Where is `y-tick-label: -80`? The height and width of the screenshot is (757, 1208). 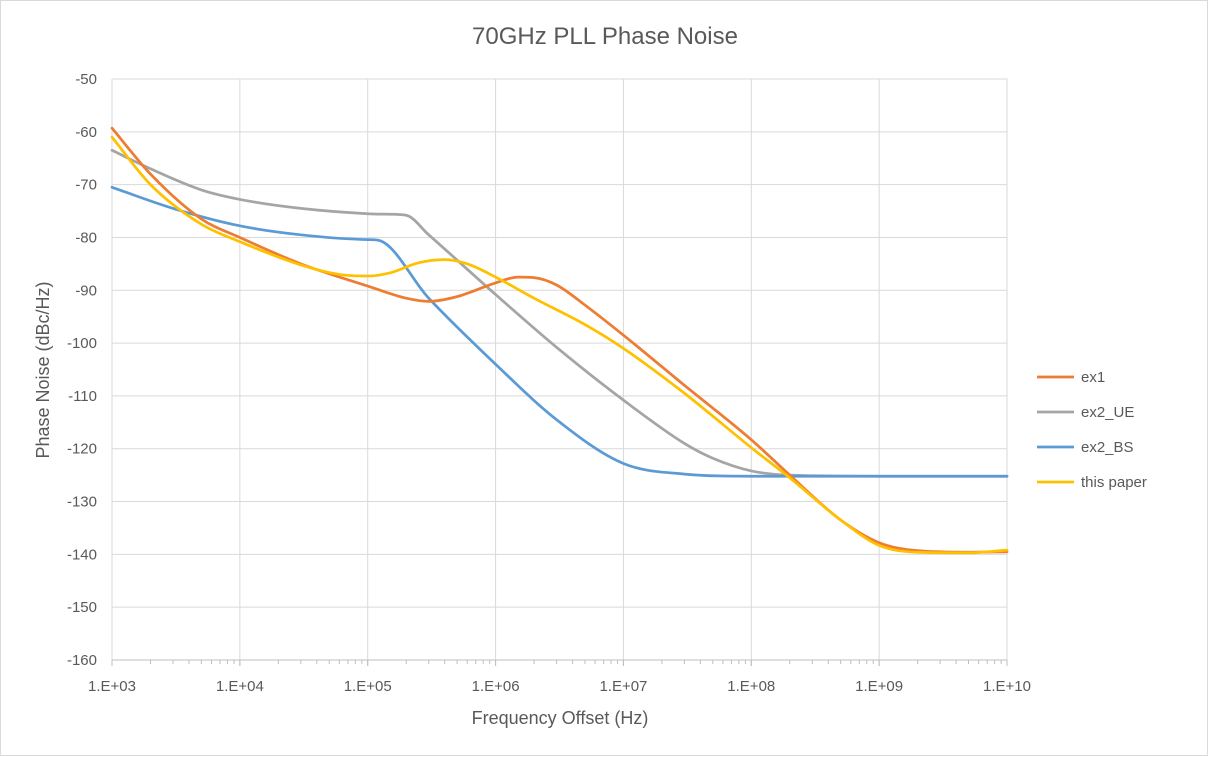 y-tick-label: -80 is located at coordinates (86, 237).